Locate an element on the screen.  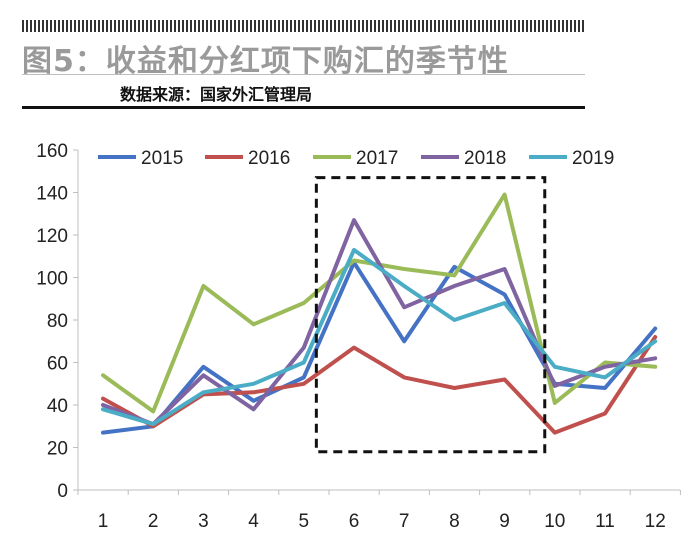
y-tick-label: 100 is located at coordinates (52, 279).